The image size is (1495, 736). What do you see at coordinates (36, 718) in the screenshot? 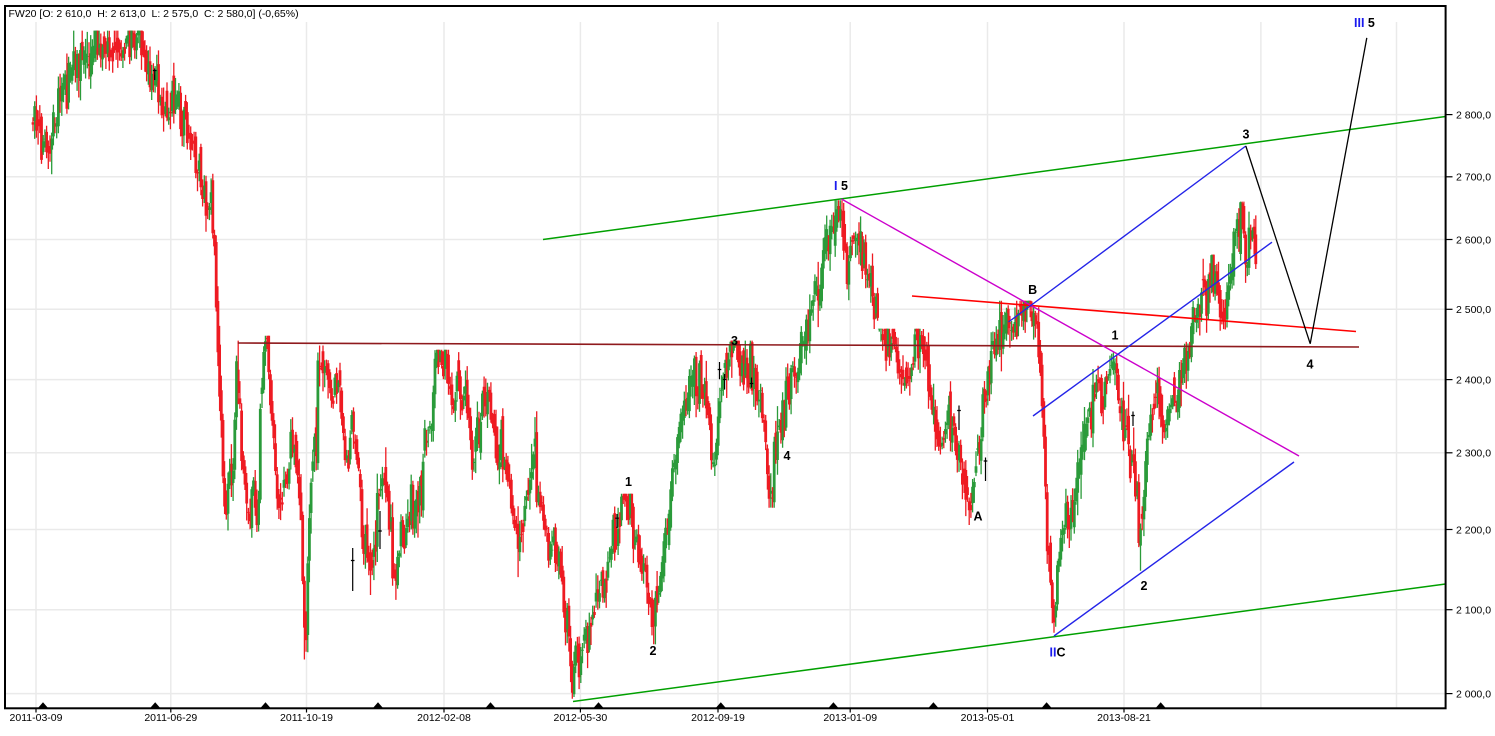
I see `svg-text: 2011-03-09` at bounding box center [36, 718].